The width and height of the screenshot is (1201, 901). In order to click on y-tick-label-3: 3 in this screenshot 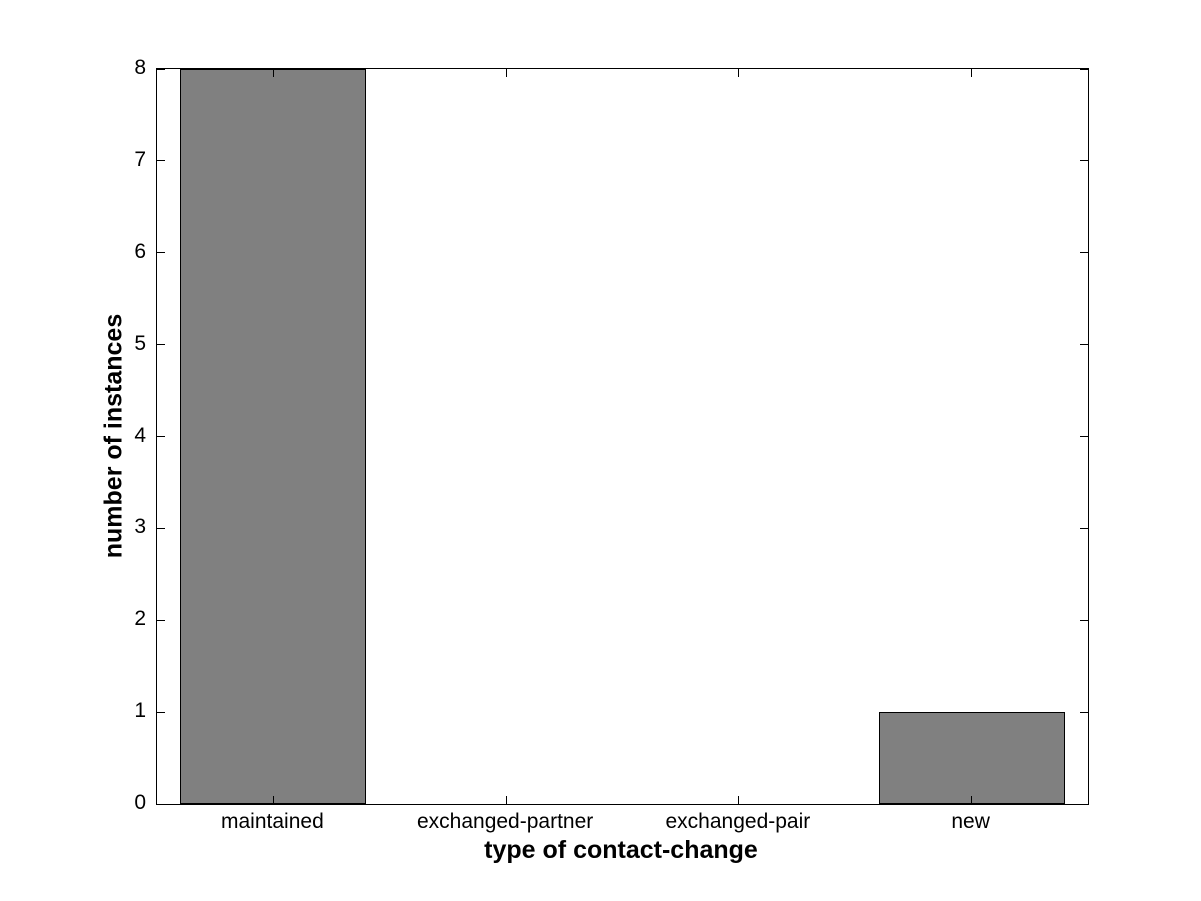, I will do `click(140, 527)`.